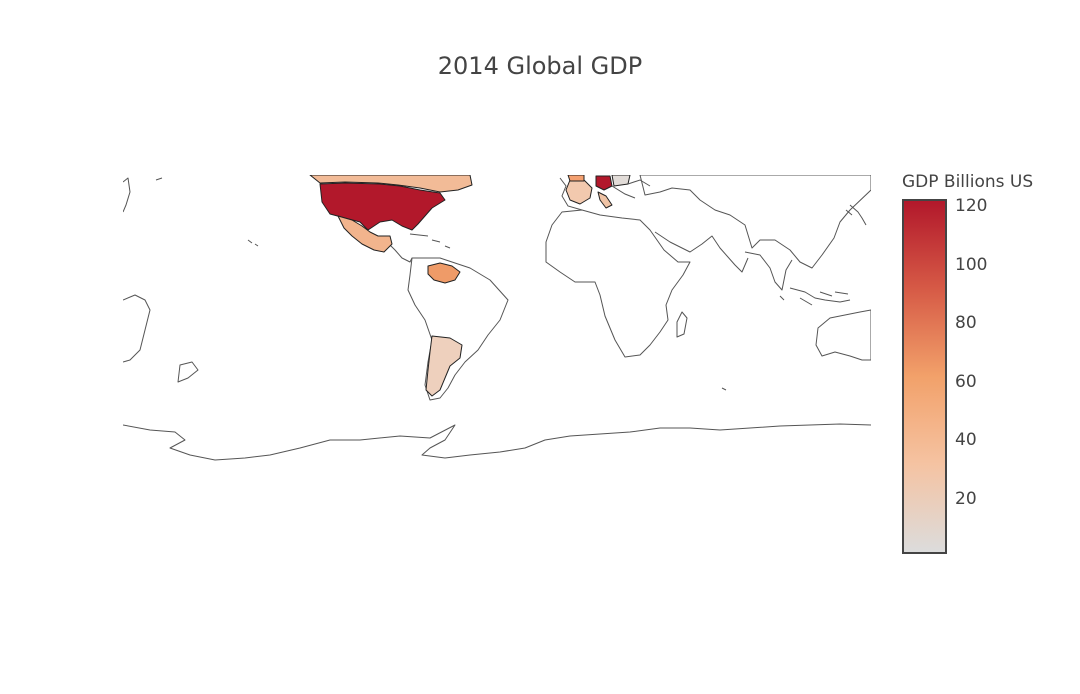 The height and width of the screenshot is (694, 1080). Describe the element at coordinates (966, 382) in the screenshot. I see `colorbar-tick-60: 60` at that location.